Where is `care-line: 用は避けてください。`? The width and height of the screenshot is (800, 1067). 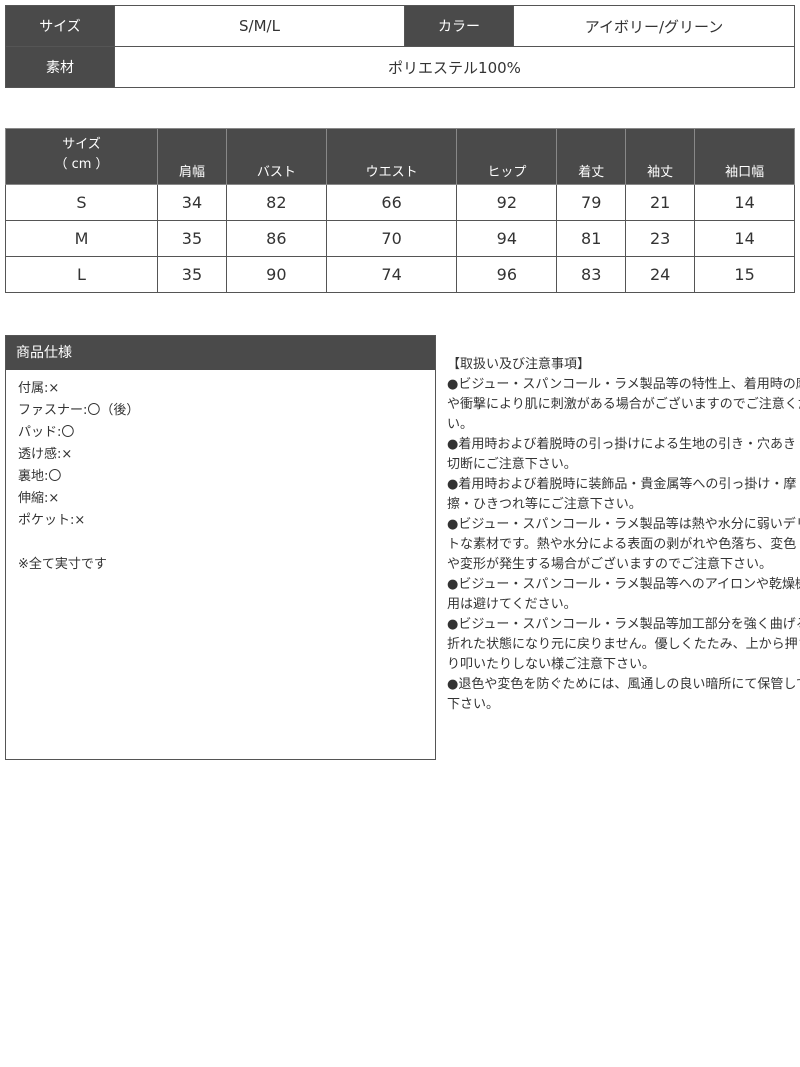
care-line: 用は避けてください。 is located at coordinates (512, 604).